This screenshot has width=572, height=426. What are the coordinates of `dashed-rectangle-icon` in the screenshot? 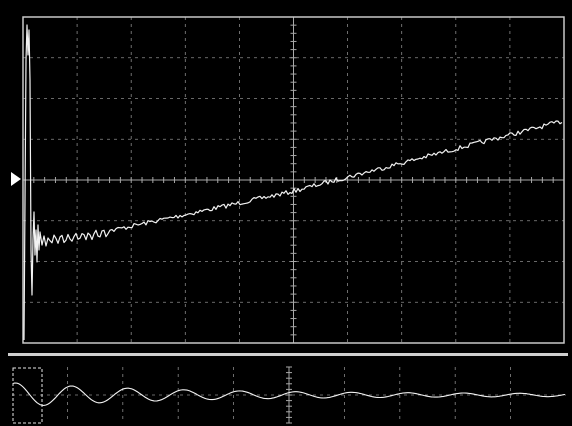 It's located at (27, 395).